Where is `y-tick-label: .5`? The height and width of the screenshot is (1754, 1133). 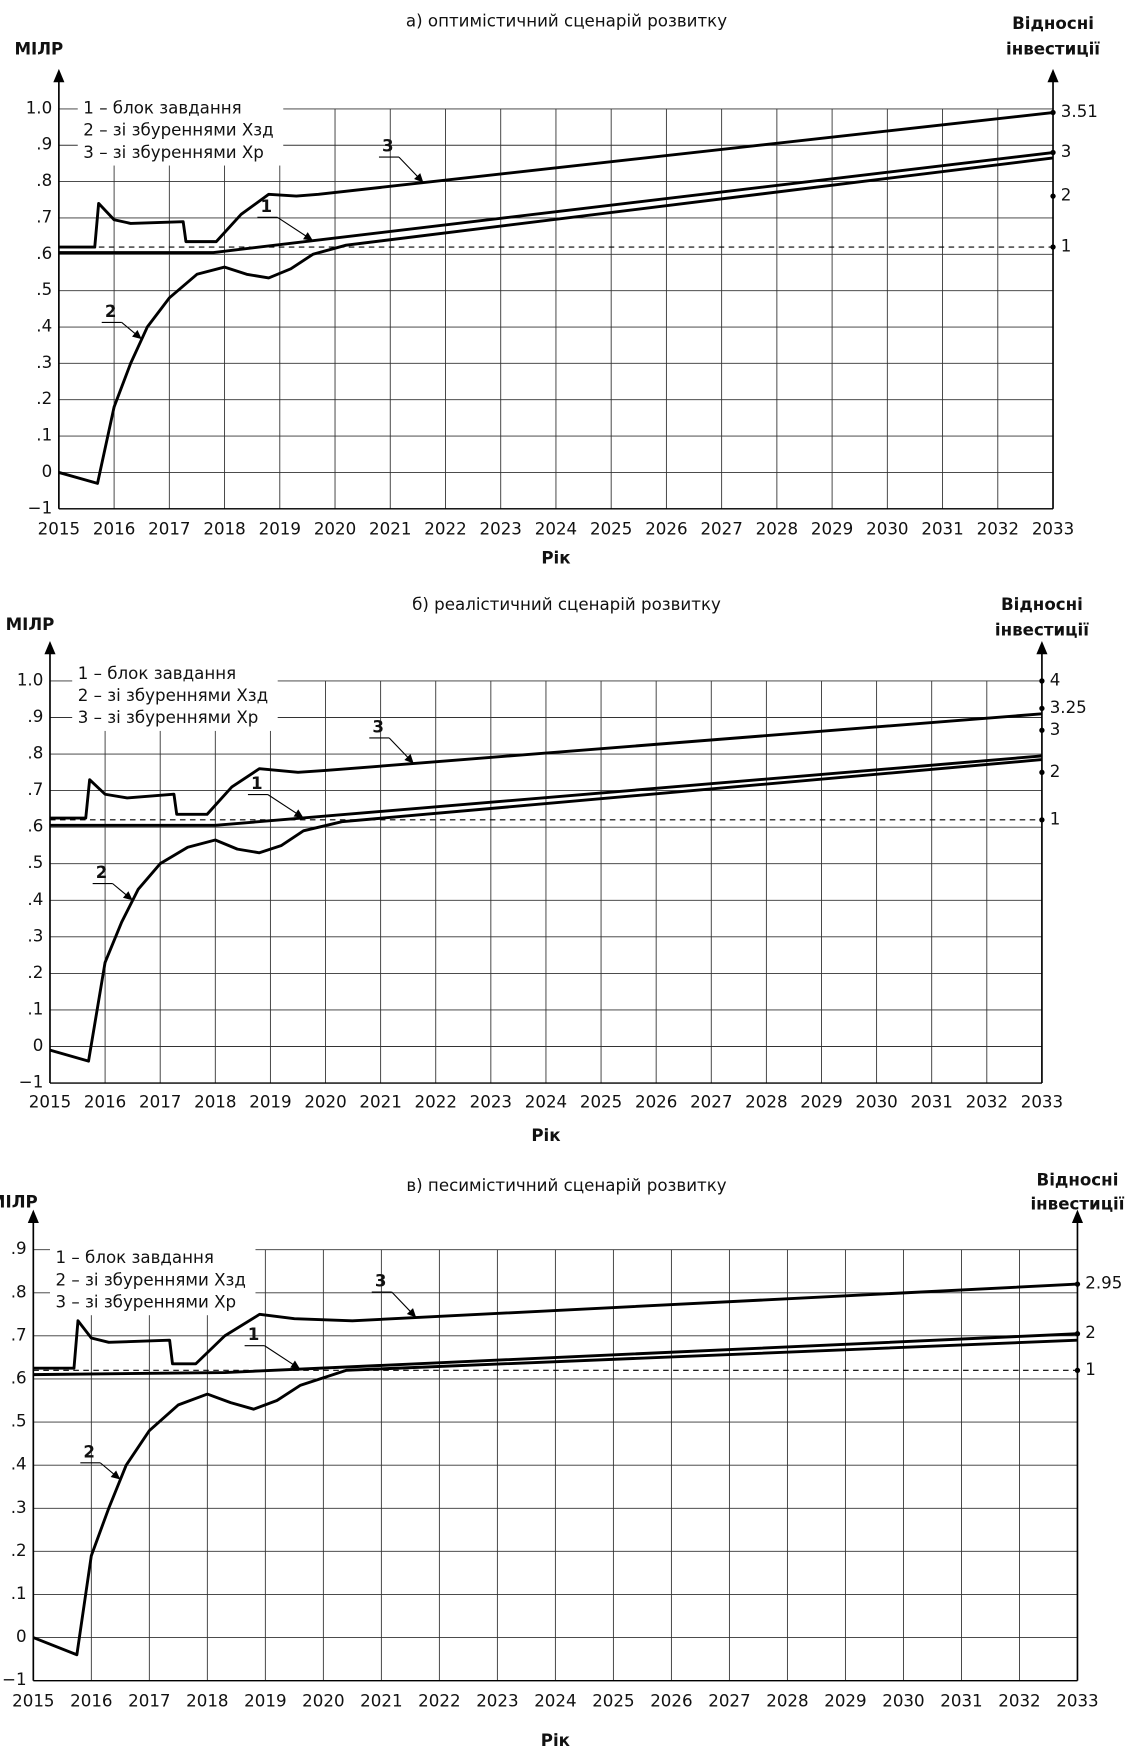
y-tick-label: .5 is located at coordinates (19, 1421).